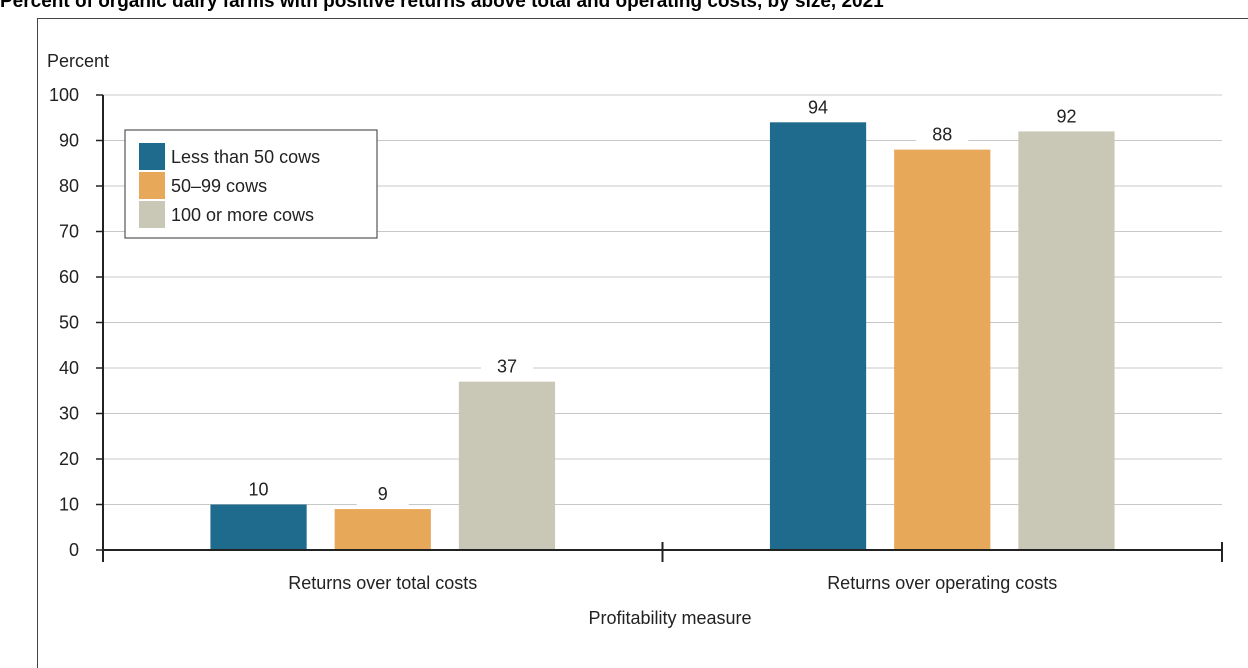  Describe the element at coordinates (69, 505) in the screenshot. I see `y-tick-label: 10` at that location.